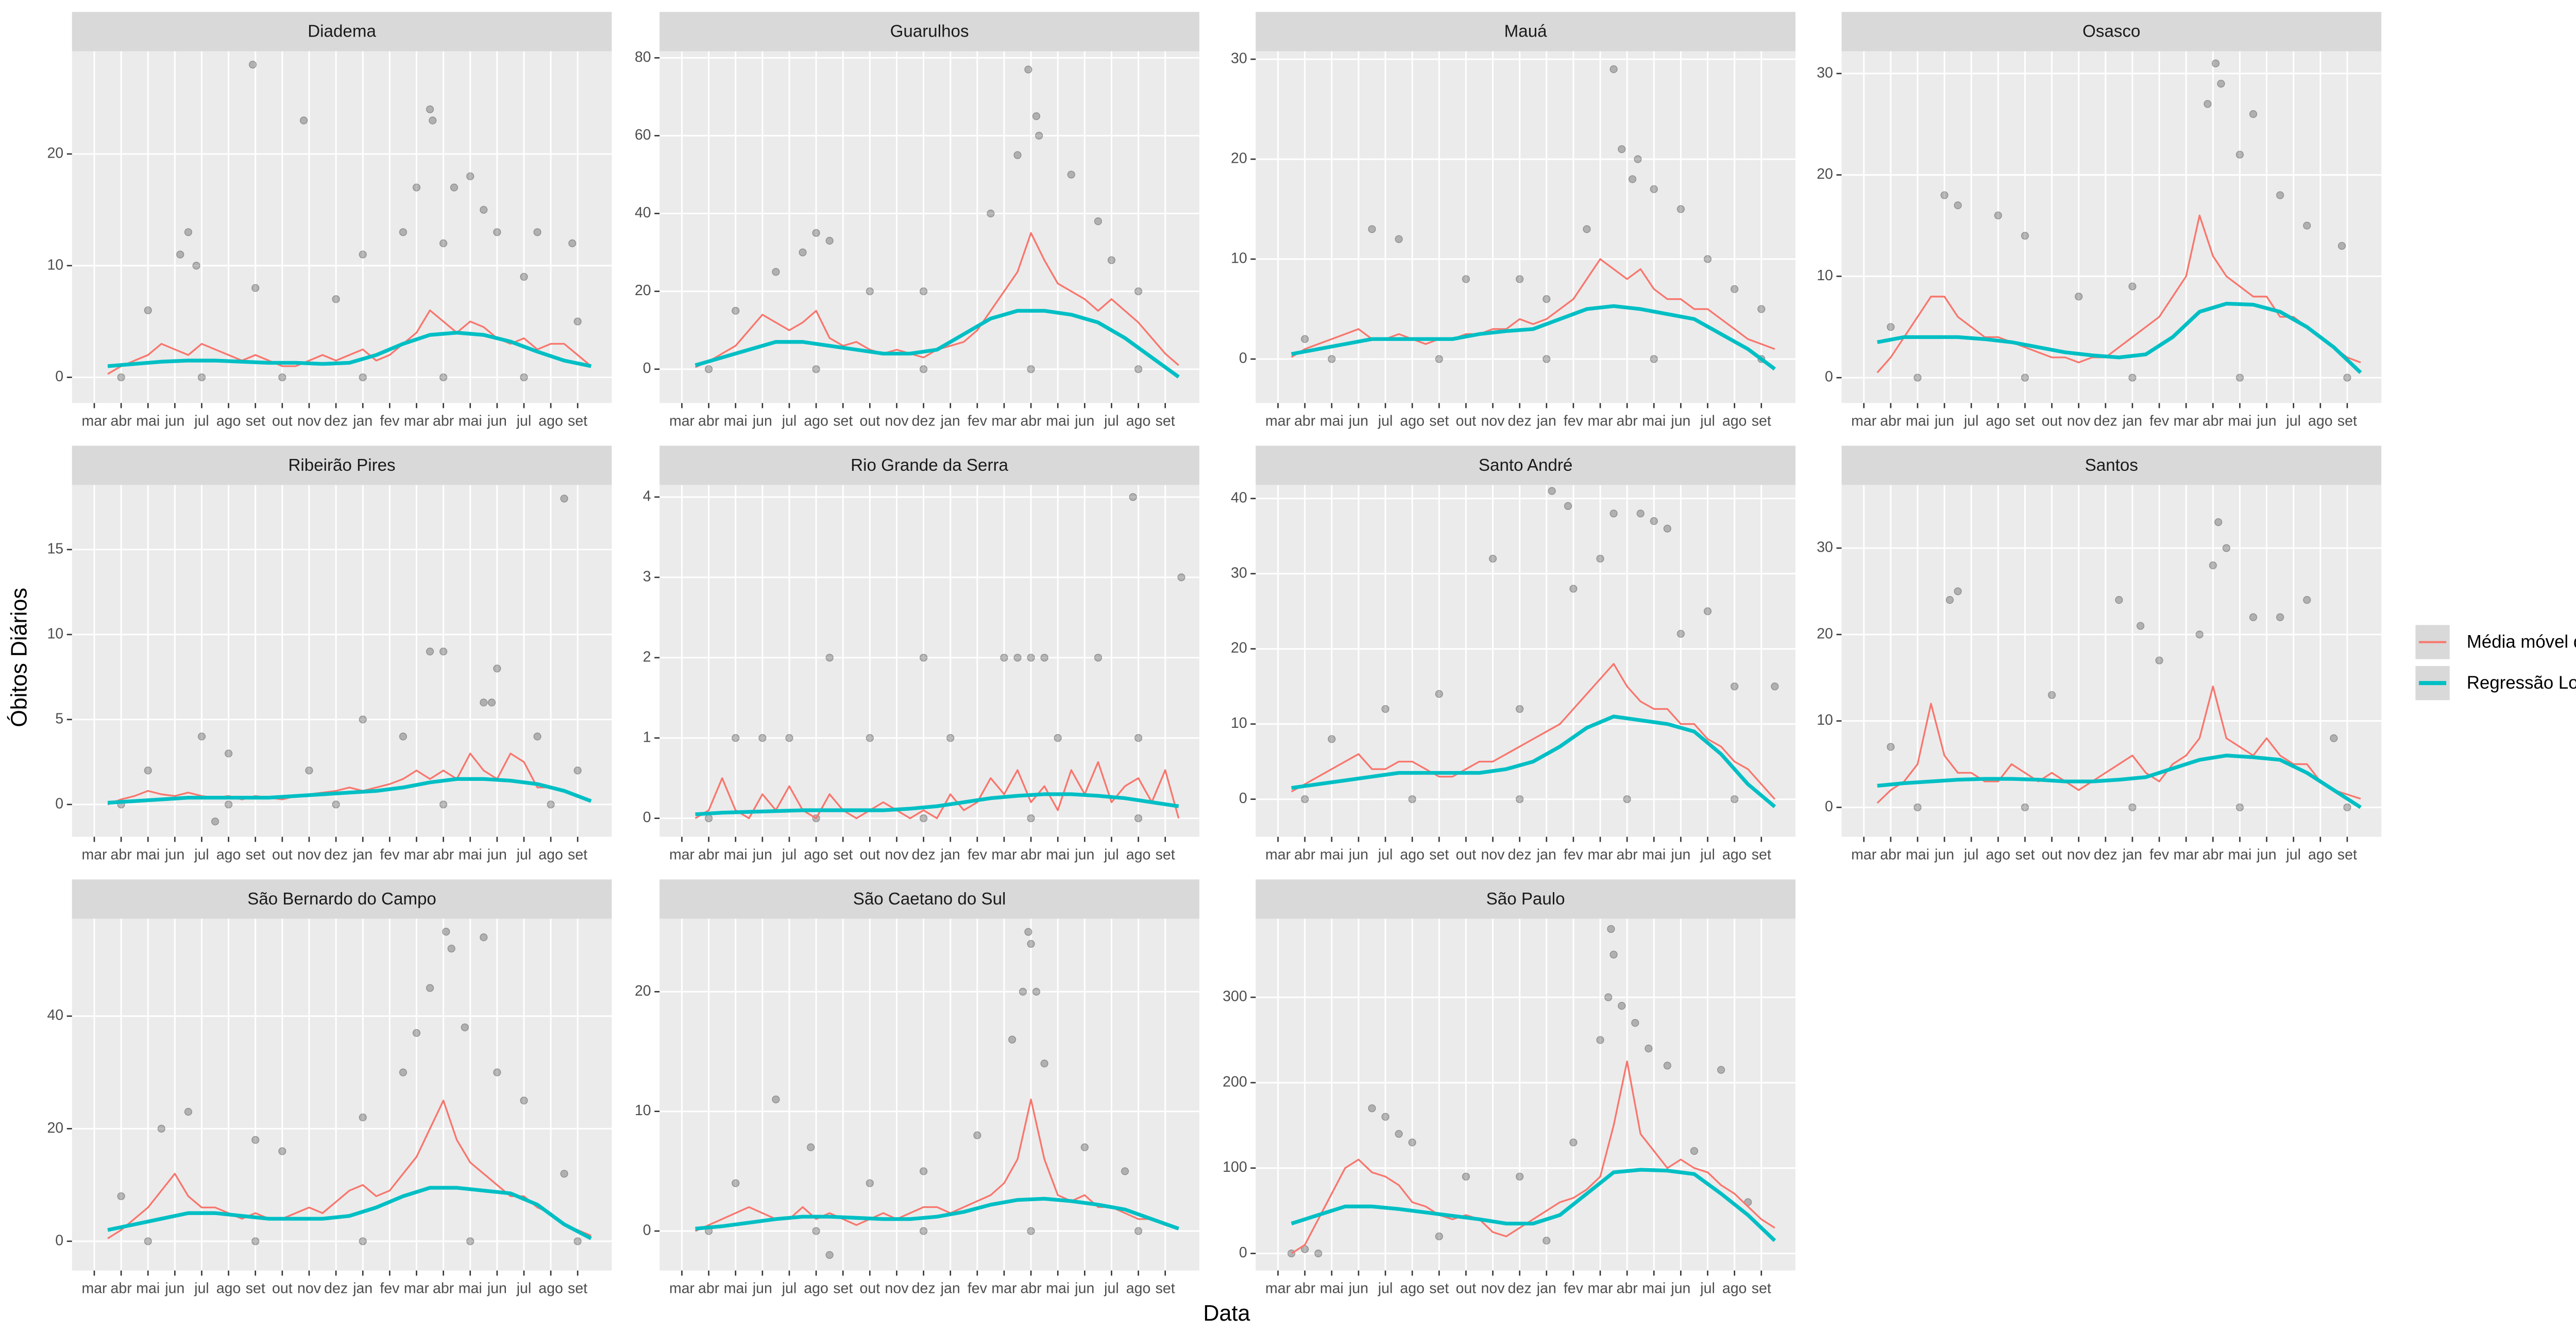 This screenshot has height=1332, width=2576. What do you see at coordinates (1574, 855) in the screenshot?
I see `x-tick-label: fev` at bounding box center [1574, 855].